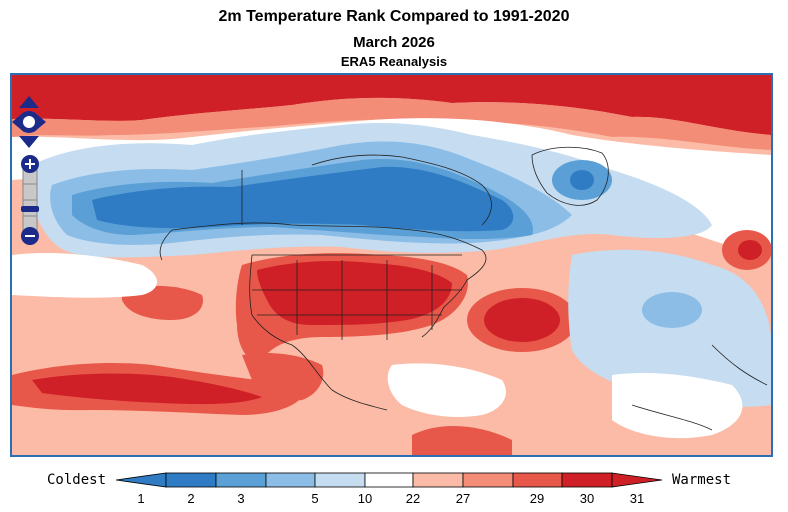 The height and width of the screenshot is (512, 788). I want to click on zoom-slider-icon, so click(30, 200).